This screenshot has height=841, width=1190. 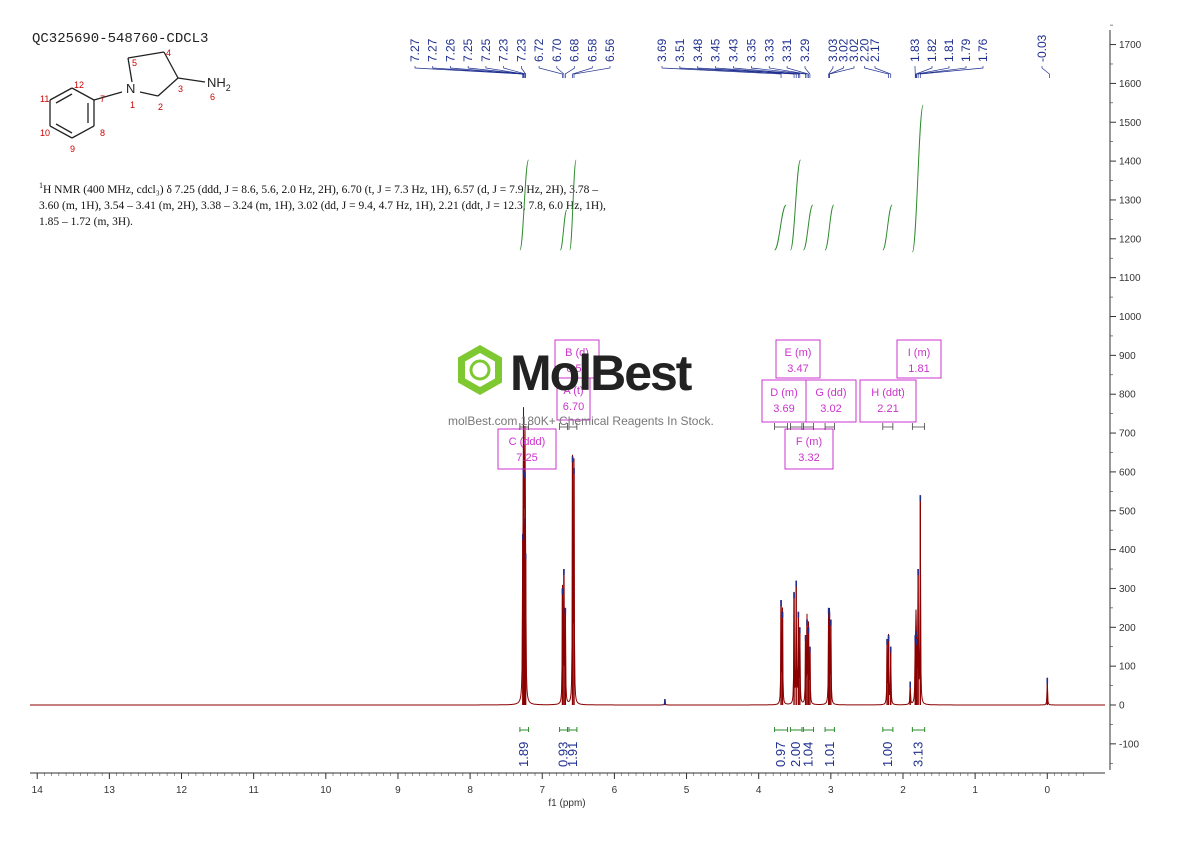 What do you see at coordinates (102, 99) in the screenshot?
I see `atom-label: 7` at bounding box center [102, 99].